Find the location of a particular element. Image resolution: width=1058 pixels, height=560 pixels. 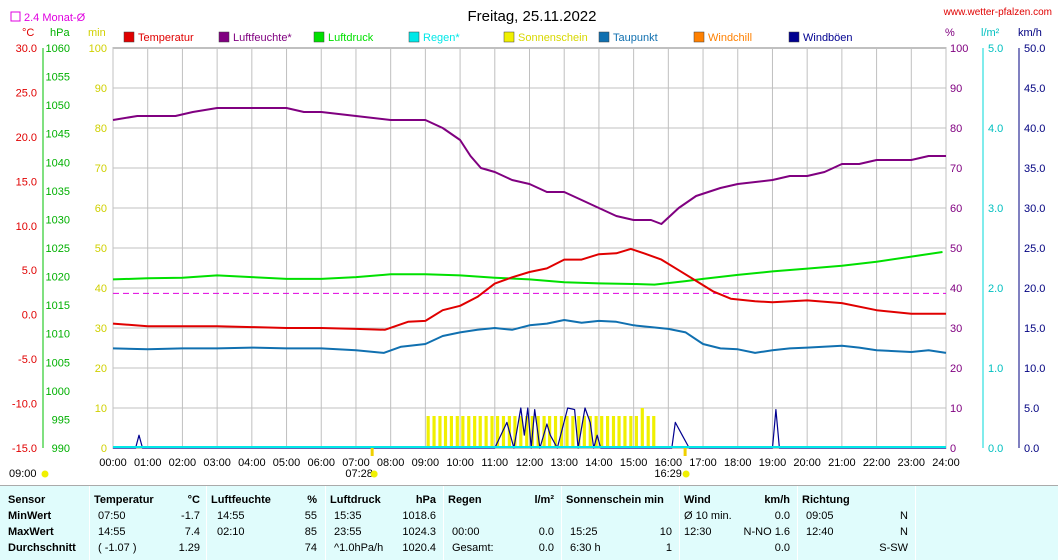

rain-axis-tick: 2.0 is located at coordinates (995, 289).